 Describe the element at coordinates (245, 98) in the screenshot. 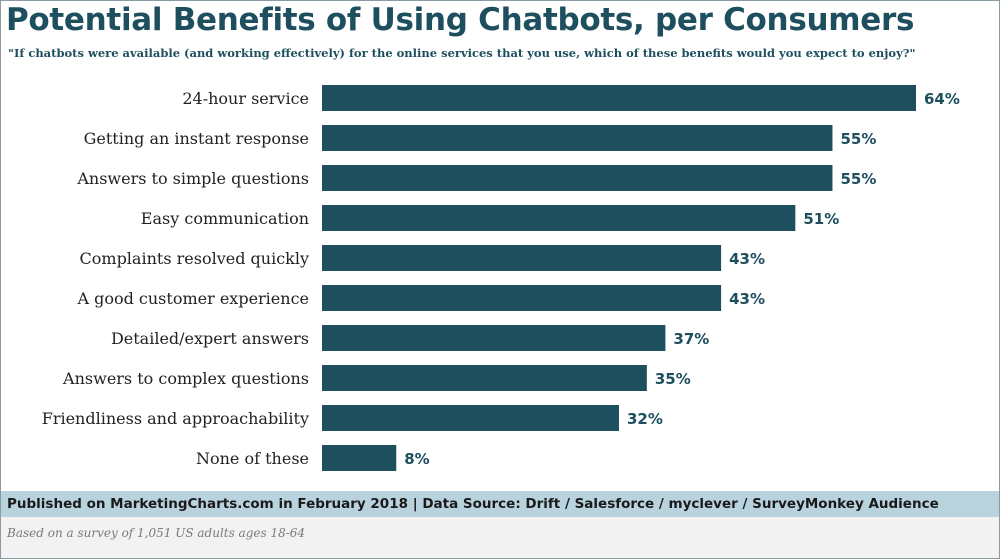

I see `category-label: 24-hour service` at that location.